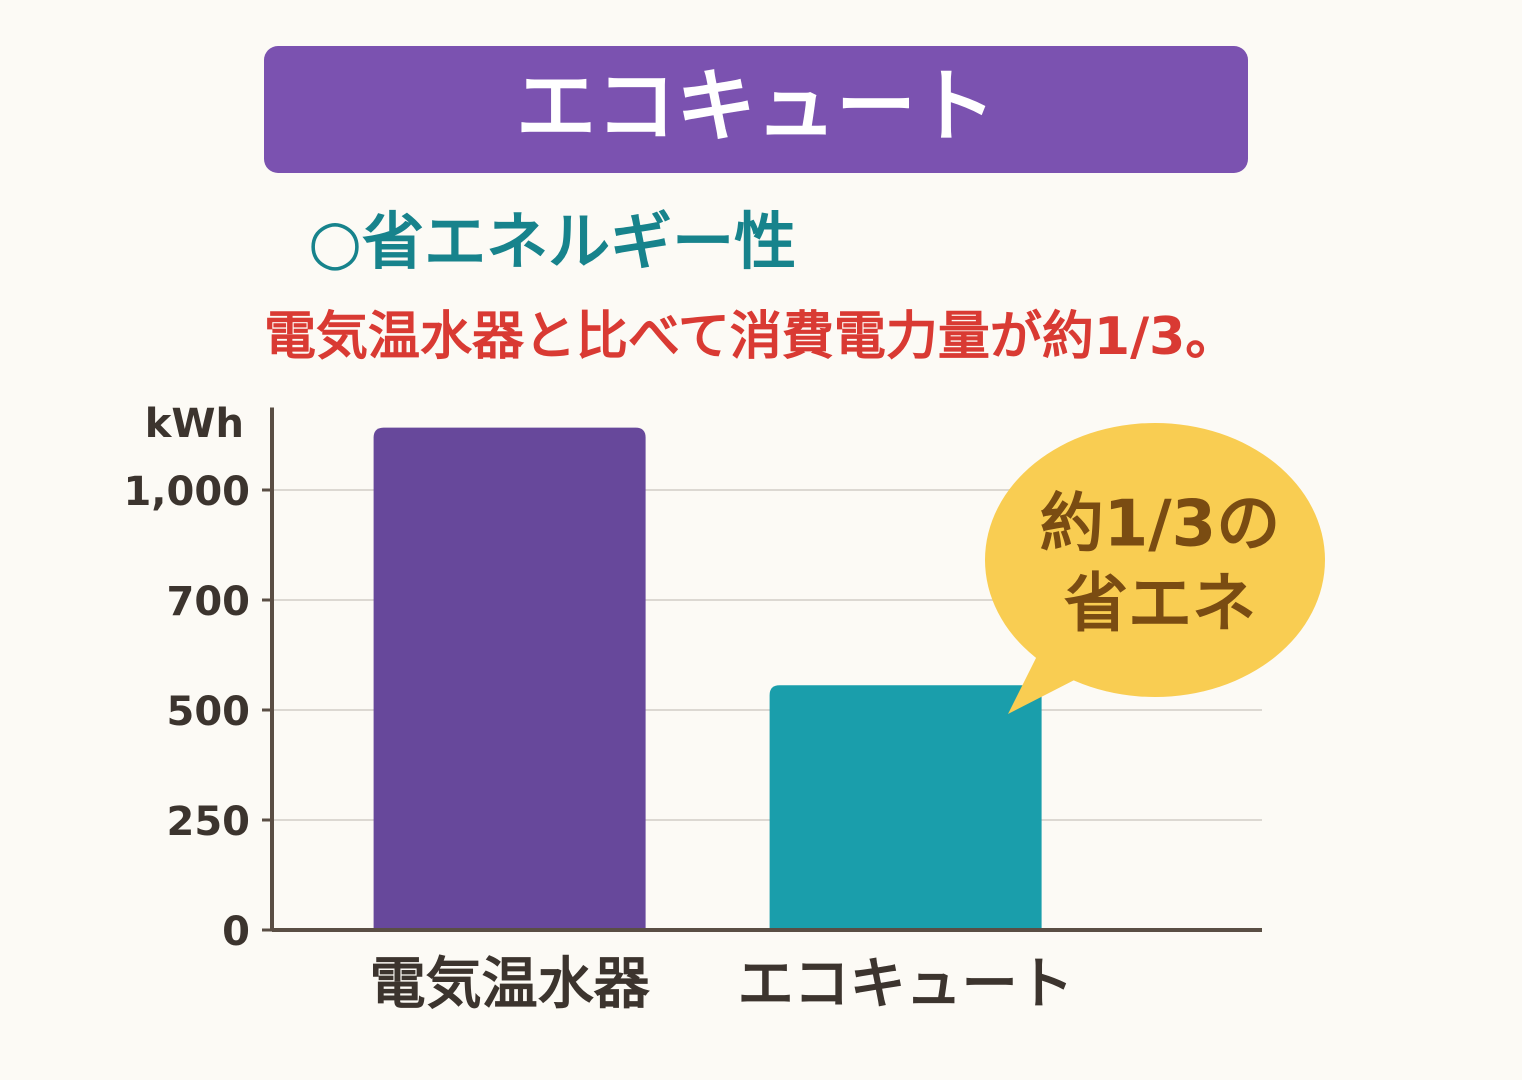 The width and height of the screenshot is (1522, 1080). I want to click on chart-title: エコキュート, so click(756, 106).